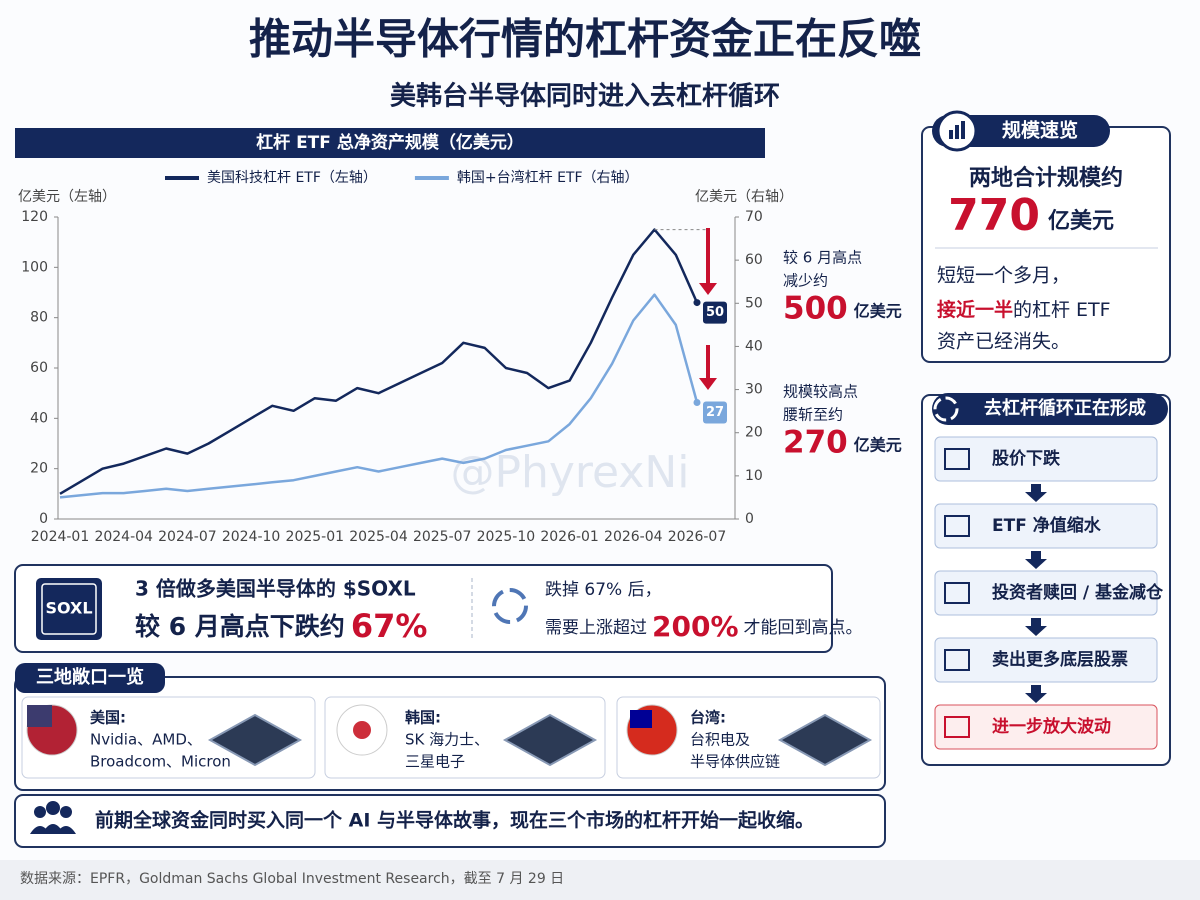 Image resolution: width=1200 pixels, height=900 pixels. What do you see at coordinates (69, 609) in the screenshot?
I see `soxl-badge-border` at bounding box center [69, 609].